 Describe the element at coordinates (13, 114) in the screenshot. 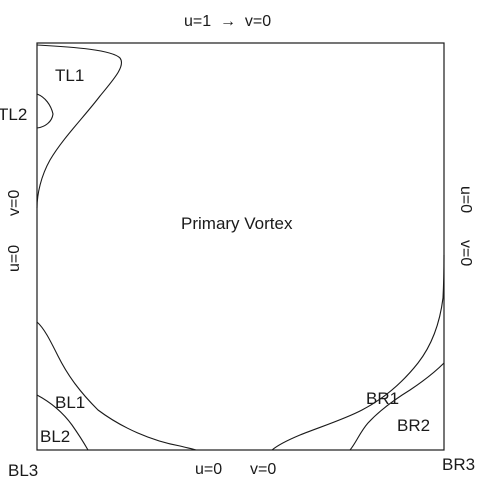

I see `tl2-label: TL2` at that location.